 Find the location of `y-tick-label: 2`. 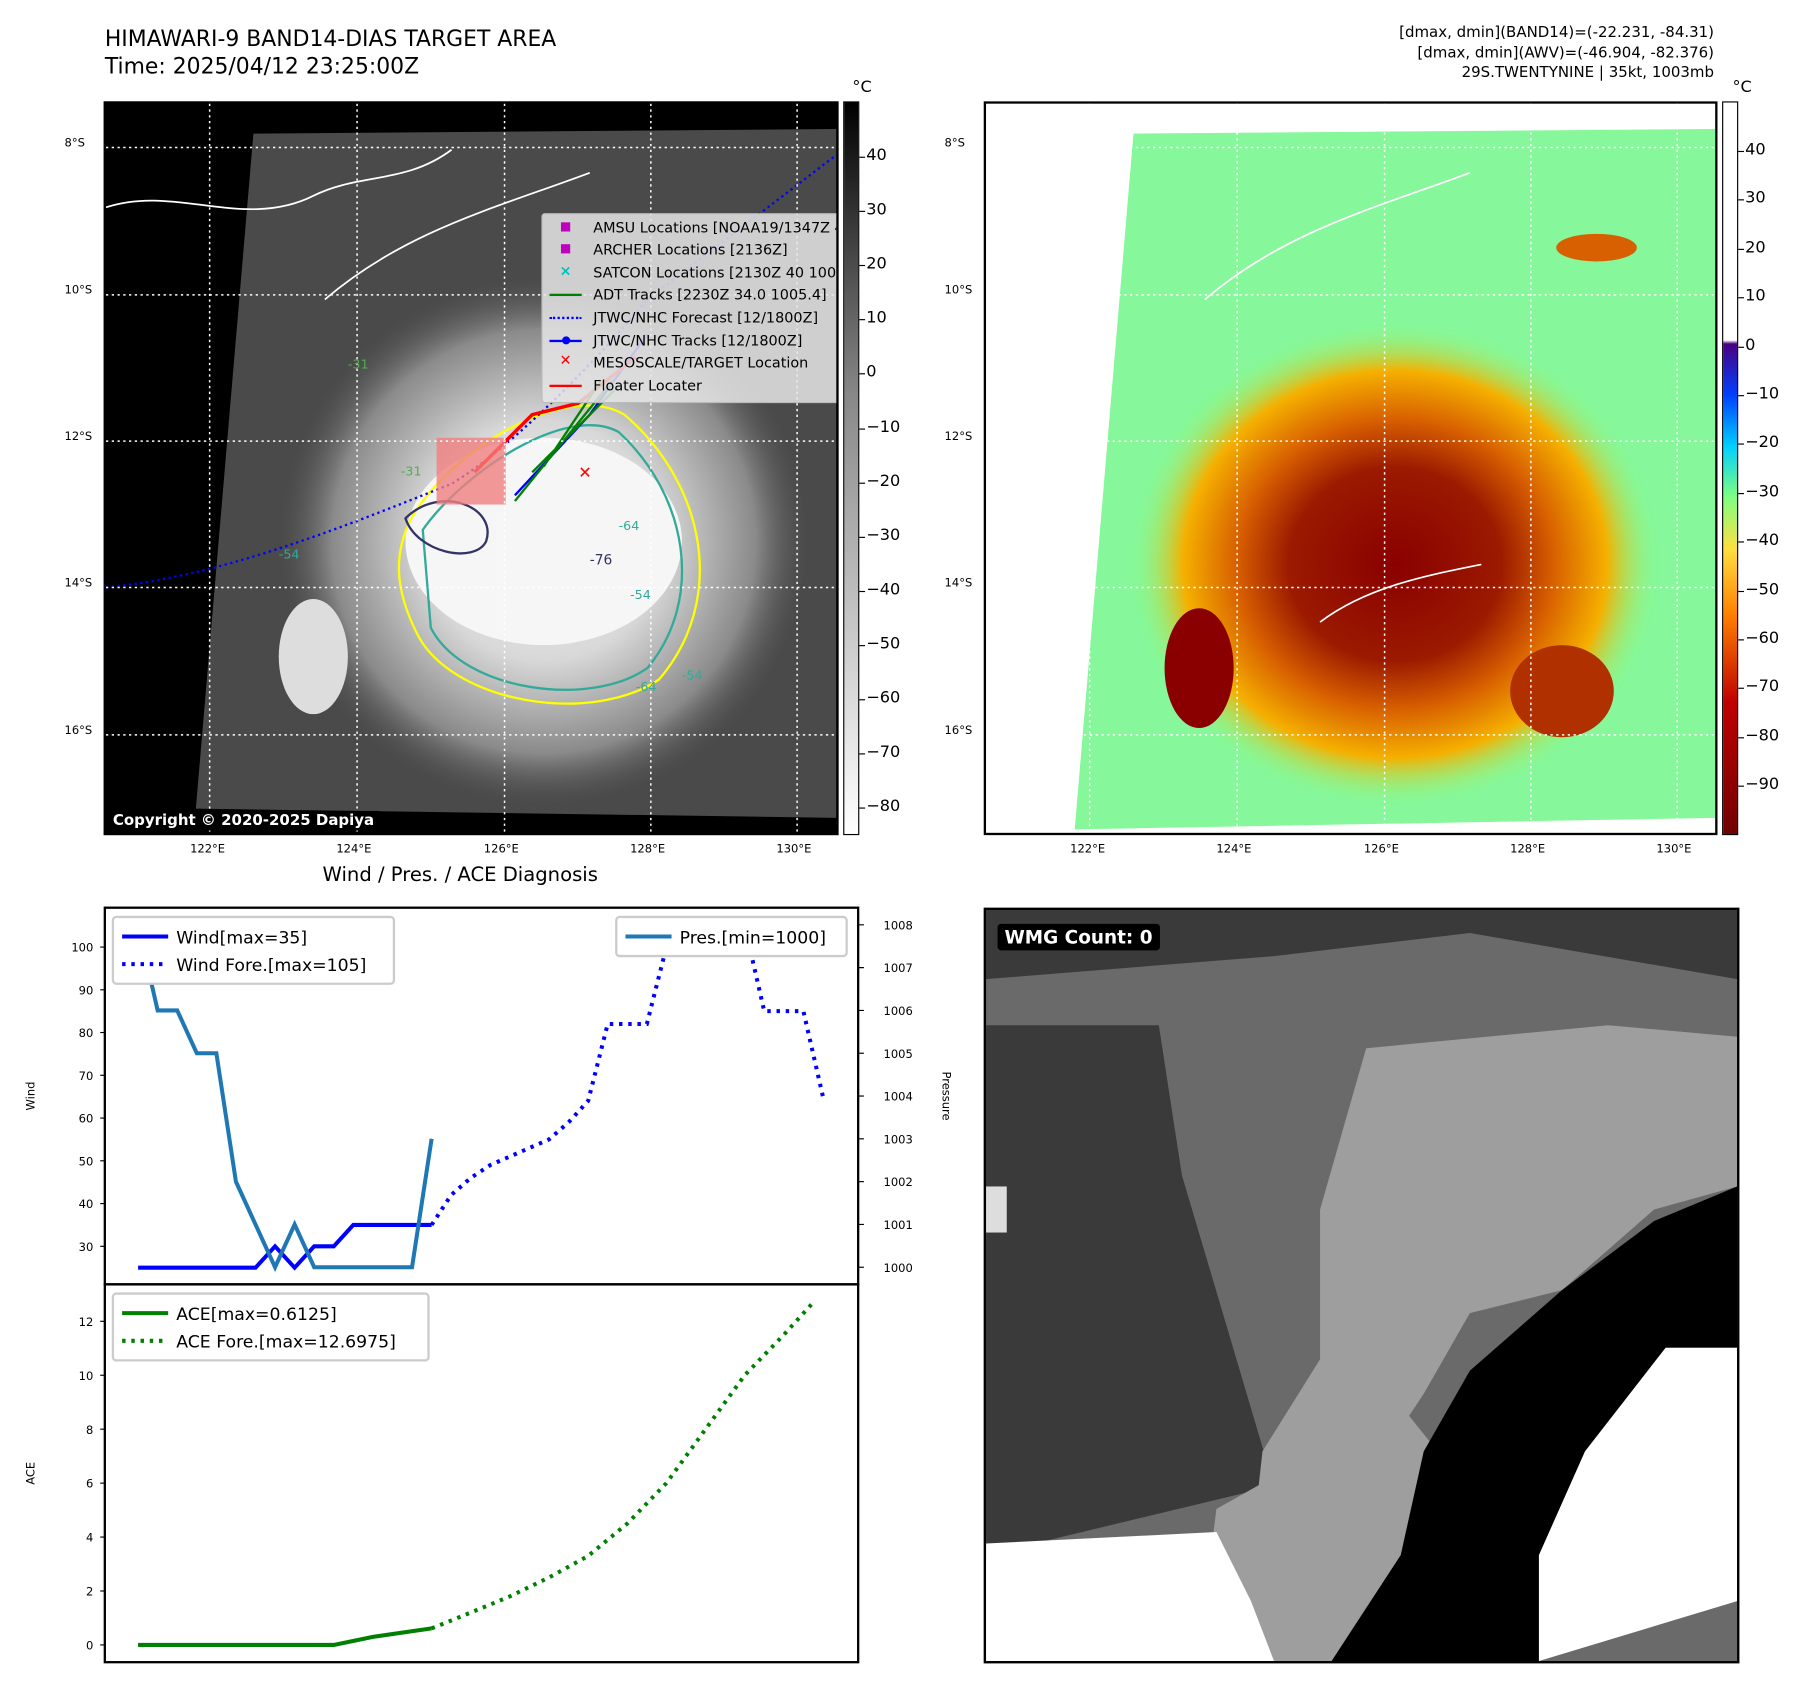

y-tick-label: 2 is located at coordinates (89, 1592).